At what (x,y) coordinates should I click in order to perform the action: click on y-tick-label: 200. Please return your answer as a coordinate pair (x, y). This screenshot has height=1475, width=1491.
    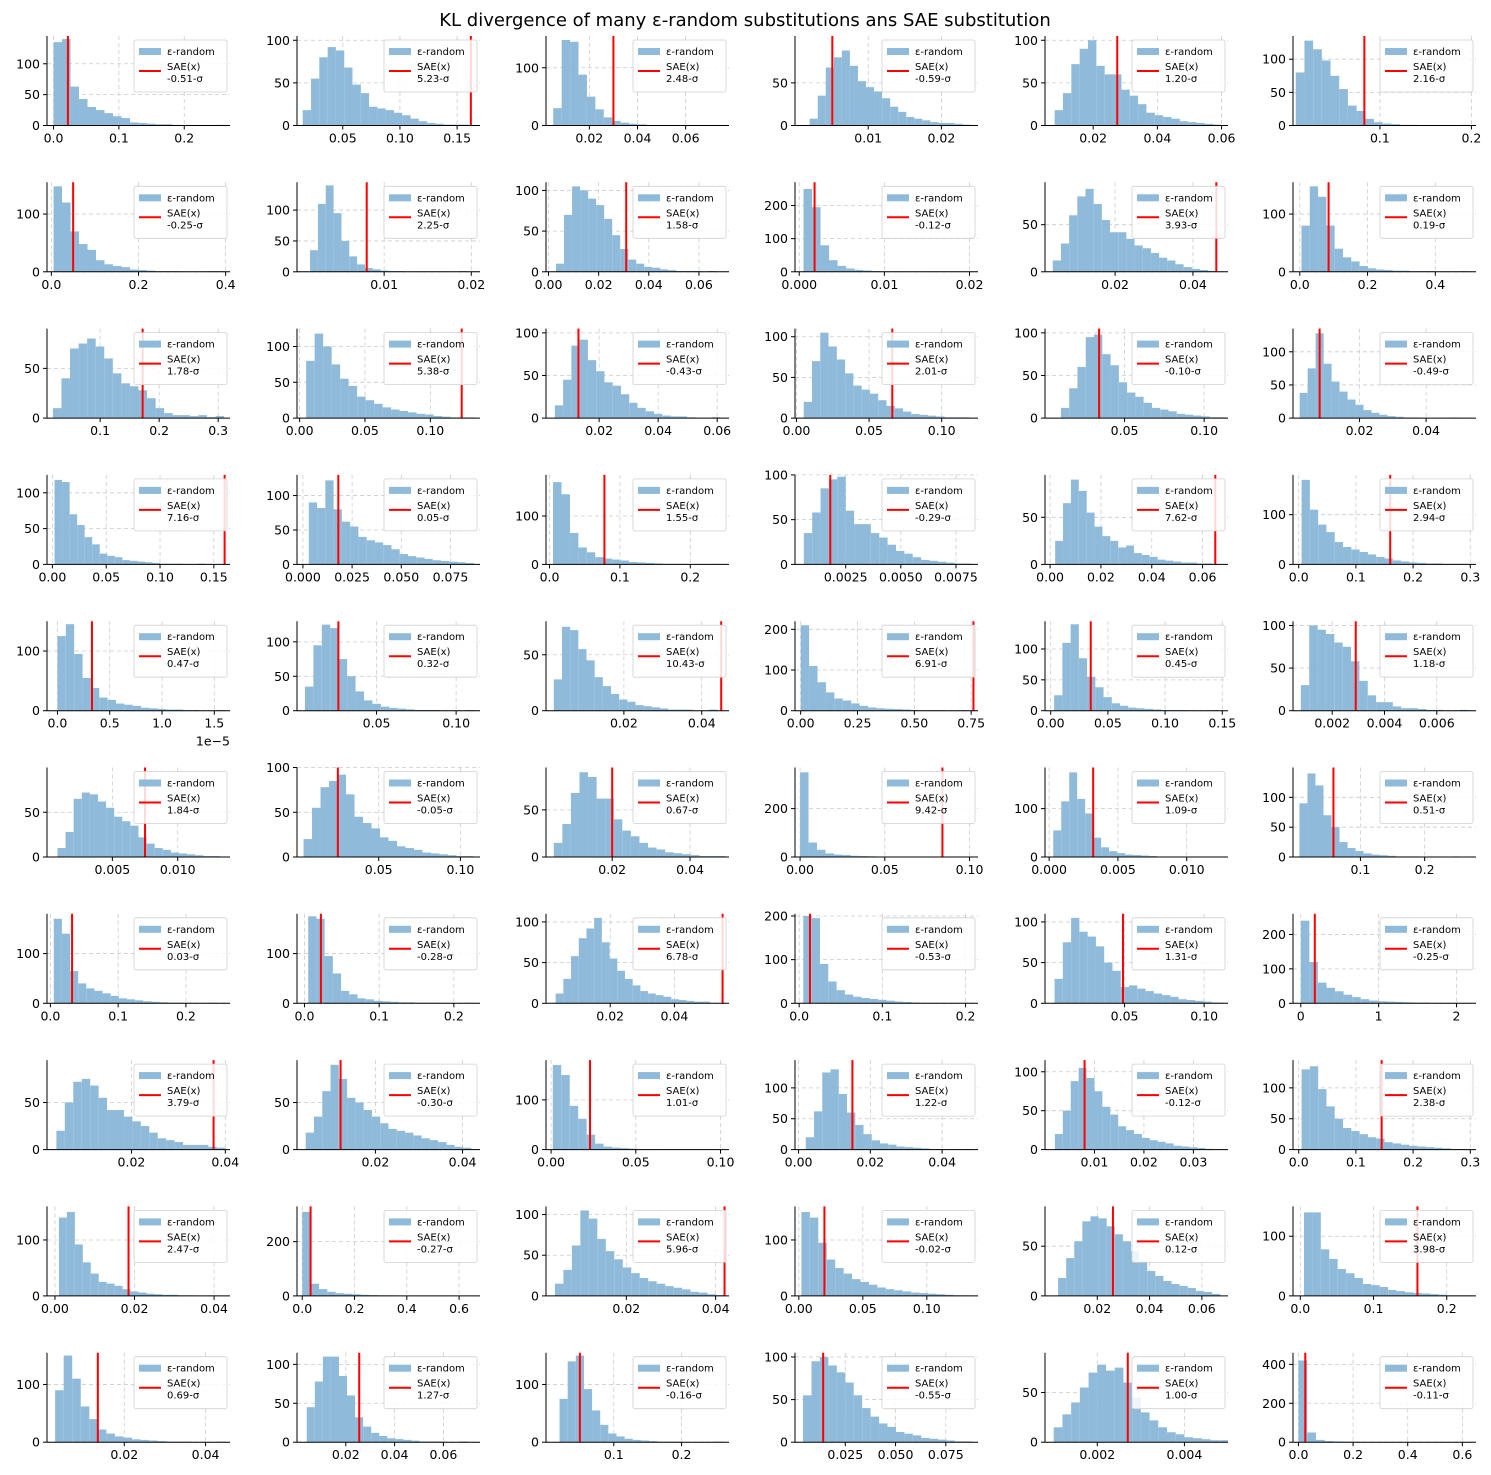
    Looking at the image, I should click on (776, 915).